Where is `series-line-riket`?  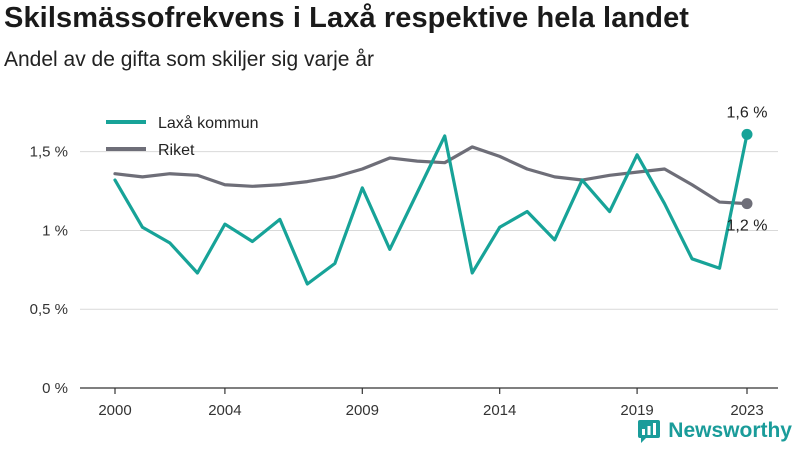
series-line-riket is located at coordinates (431, 175).